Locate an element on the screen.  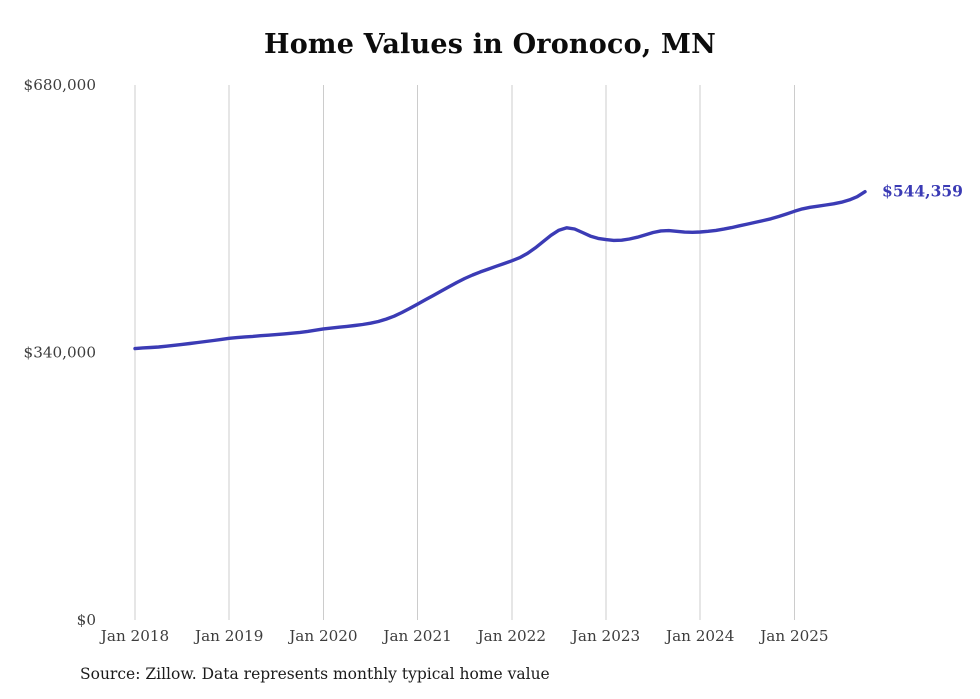
chart-title: Home Values in Oronoco, MN is located at coordinates (490, 44).